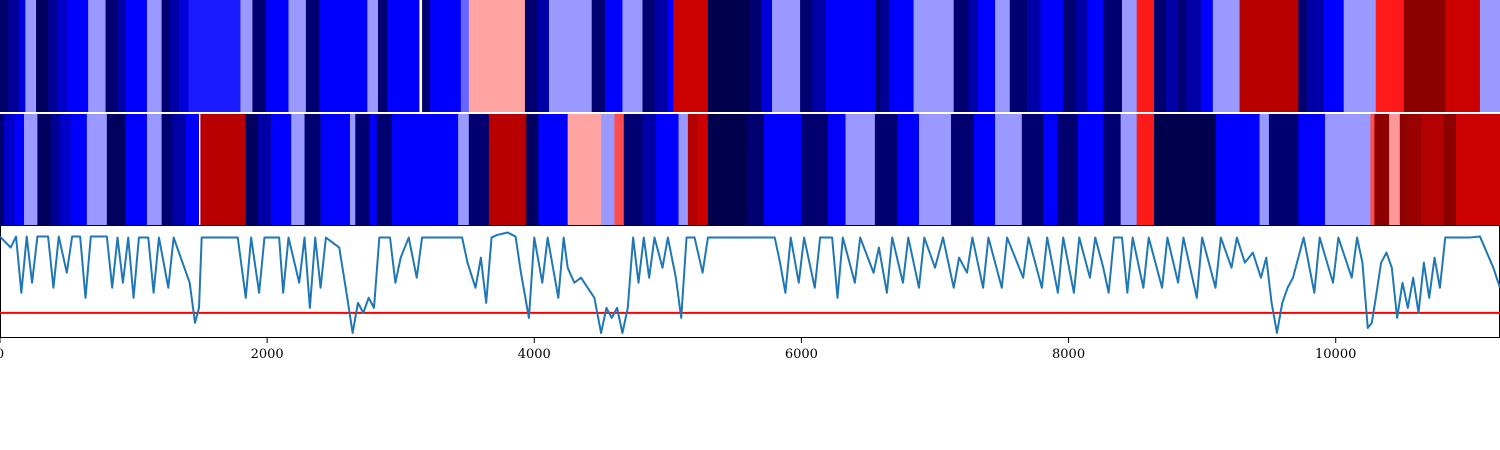 The image size is (1500, 450). Describe the element at coordinates (678, 350) in the screenshot. I see `x-axis: 0 2000 4000 6000 8000 10000` at that location.